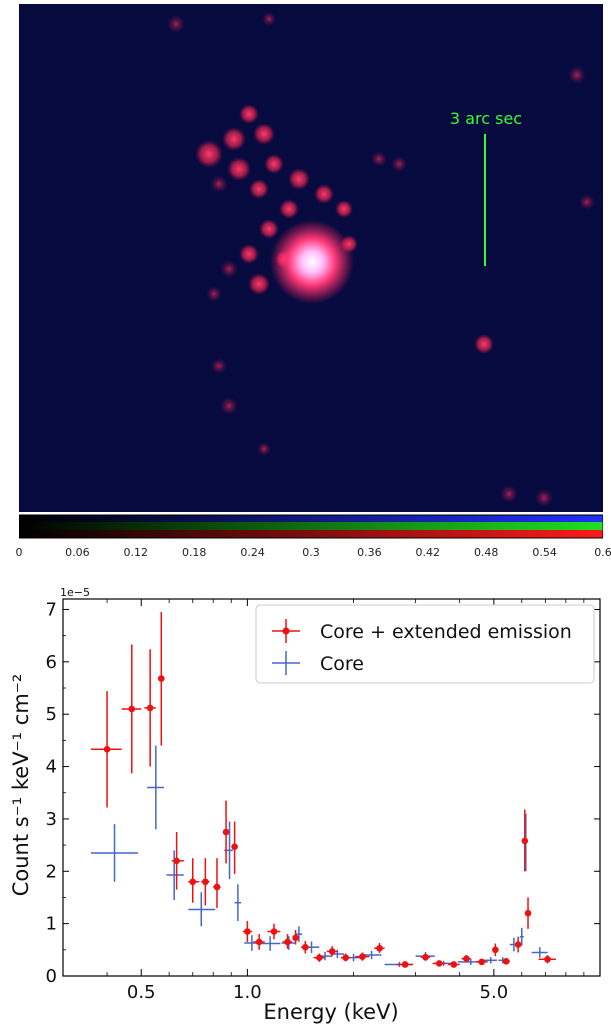  I want to click on x-tick-label: 1.0, so click(247, 992).